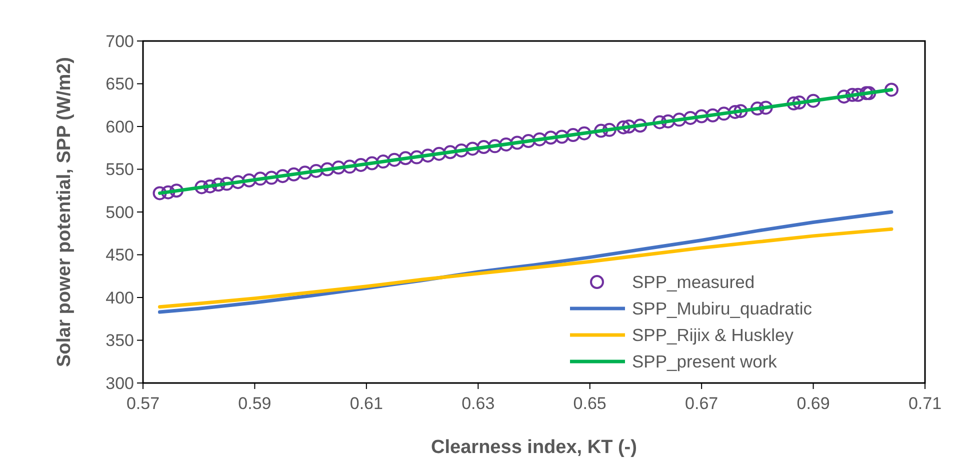 This screenshot has width=964, height=462. What do you see at coordinates (120, 340) in the screenshot?
I see `y-tick-label: 350` at bounding box center [120, 340].